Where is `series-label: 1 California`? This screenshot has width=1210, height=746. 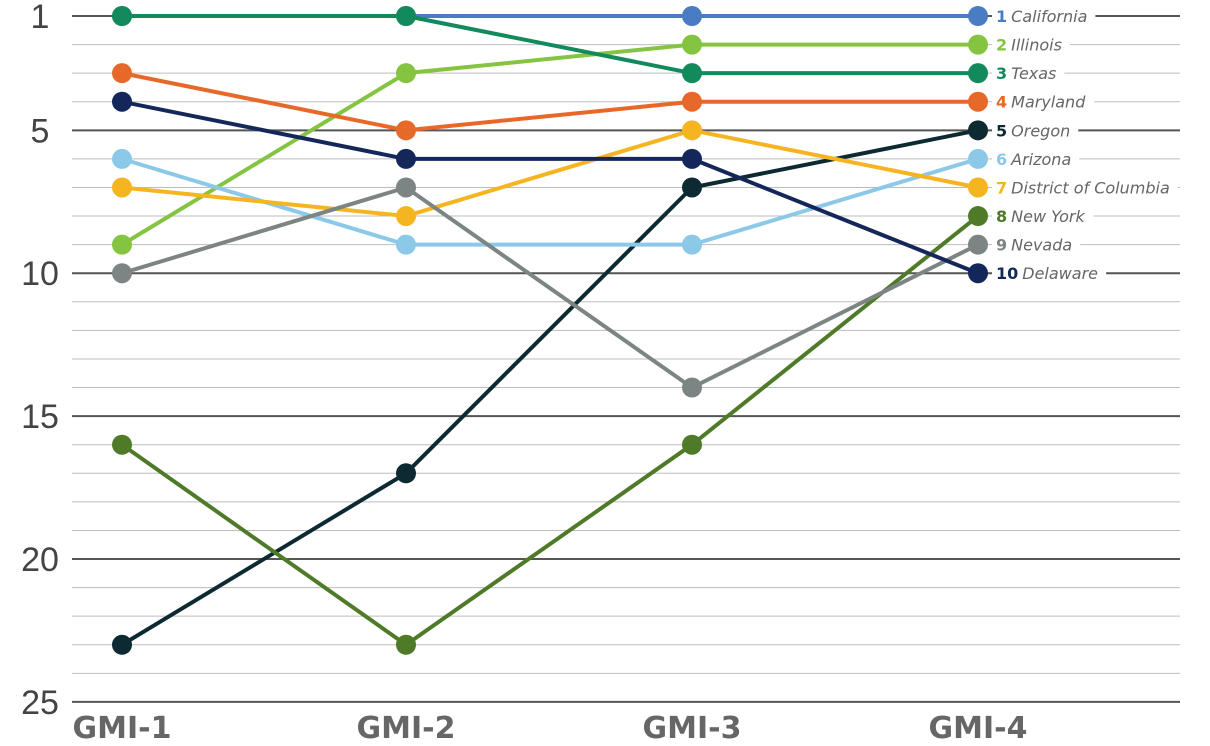 series-label: 1 California is located at coordinates (1041, 16).